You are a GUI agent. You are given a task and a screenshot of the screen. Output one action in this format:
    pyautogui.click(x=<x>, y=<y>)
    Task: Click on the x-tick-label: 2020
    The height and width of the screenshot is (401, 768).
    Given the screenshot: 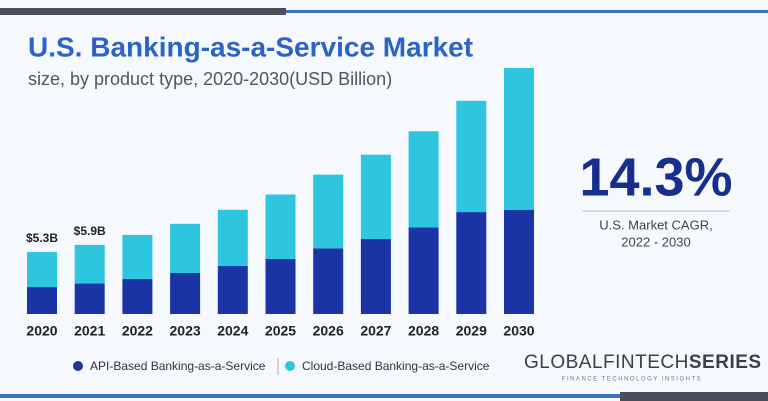 What is the action you would take?
    pyautogui.click(x=41, y=331)
    